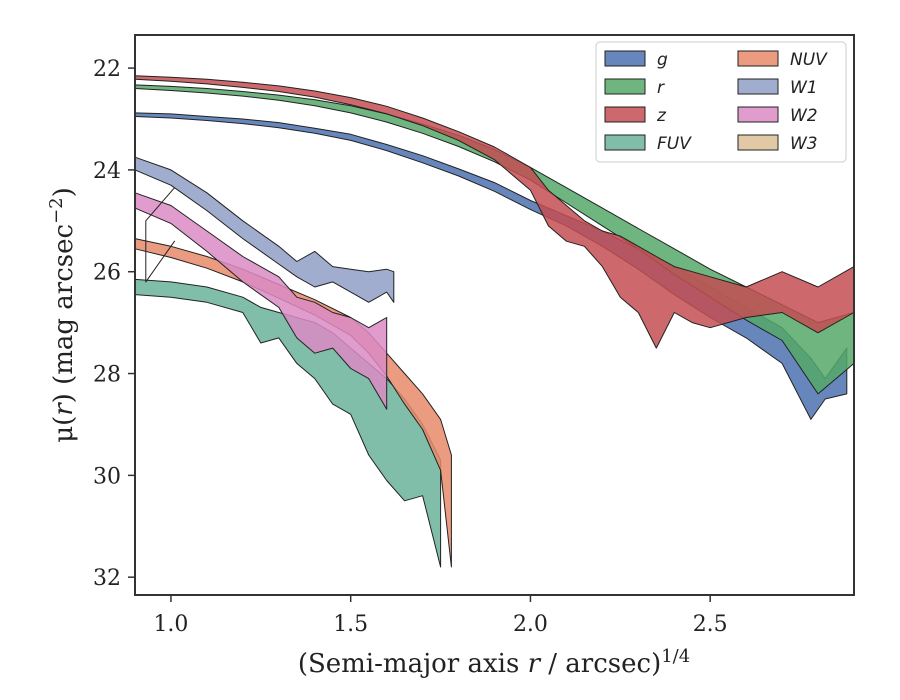 This screenshot has width=900, height=700. Describe the element at coordinates (107, 476) in the screenshot. I see `y-tick-label: 30` at that location.